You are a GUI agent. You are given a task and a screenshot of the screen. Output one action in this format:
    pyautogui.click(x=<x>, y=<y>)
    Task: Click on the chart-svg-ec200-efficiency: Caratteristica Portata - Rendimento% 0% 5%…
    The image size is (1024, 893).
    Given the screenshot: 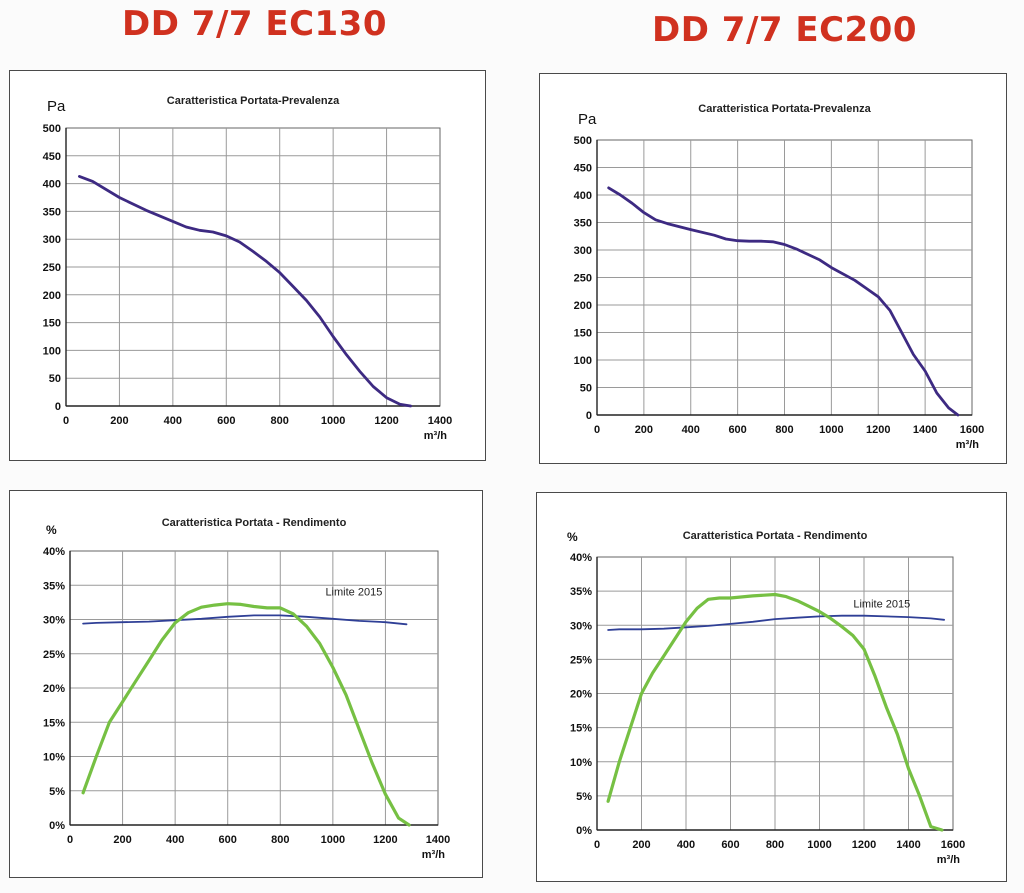 What is the action you would take?
    pyautogui.click(x=766, y=698)
    